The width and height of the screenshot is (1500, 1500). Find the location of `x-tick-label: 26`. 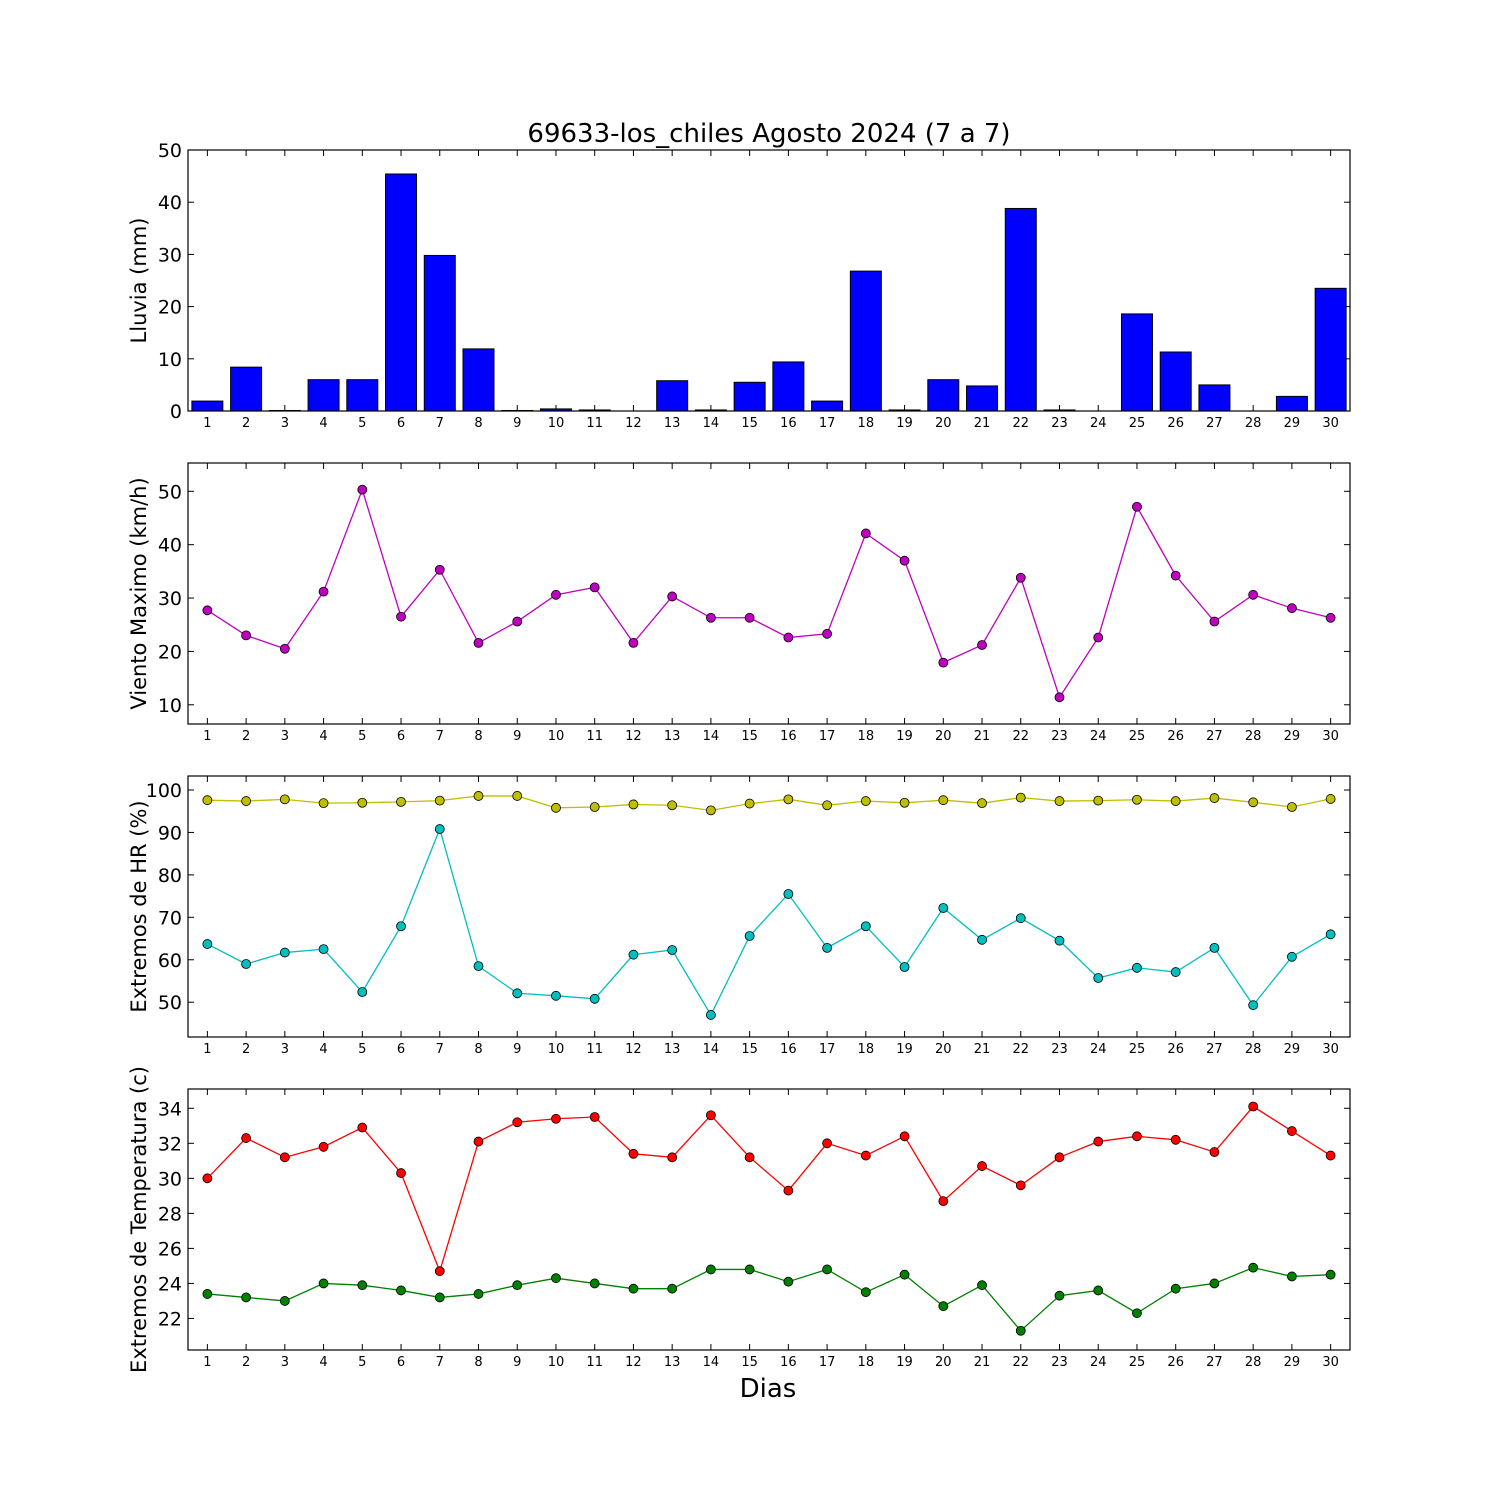

x-tick-label: 26 is located at coordinates (1175, 1049).